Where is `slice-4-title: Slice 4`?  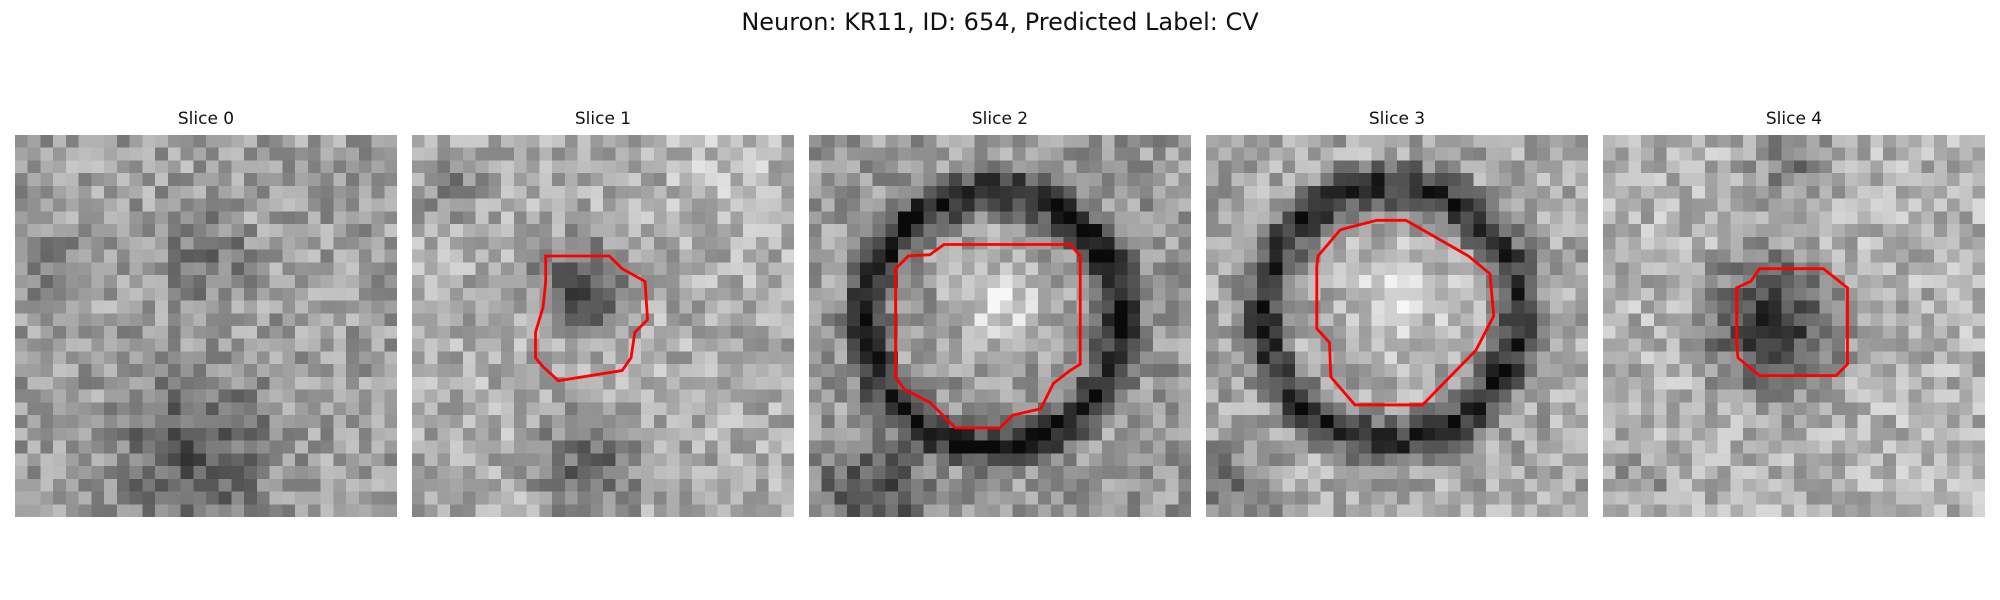 slice-4-title: Slice 4 is located at coordinates (1794, 119).